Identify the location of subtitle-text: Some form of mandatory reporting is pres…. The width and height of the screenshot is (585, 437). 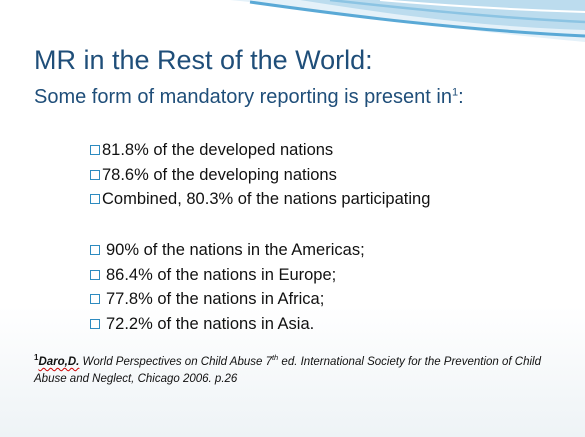
(243, 97).